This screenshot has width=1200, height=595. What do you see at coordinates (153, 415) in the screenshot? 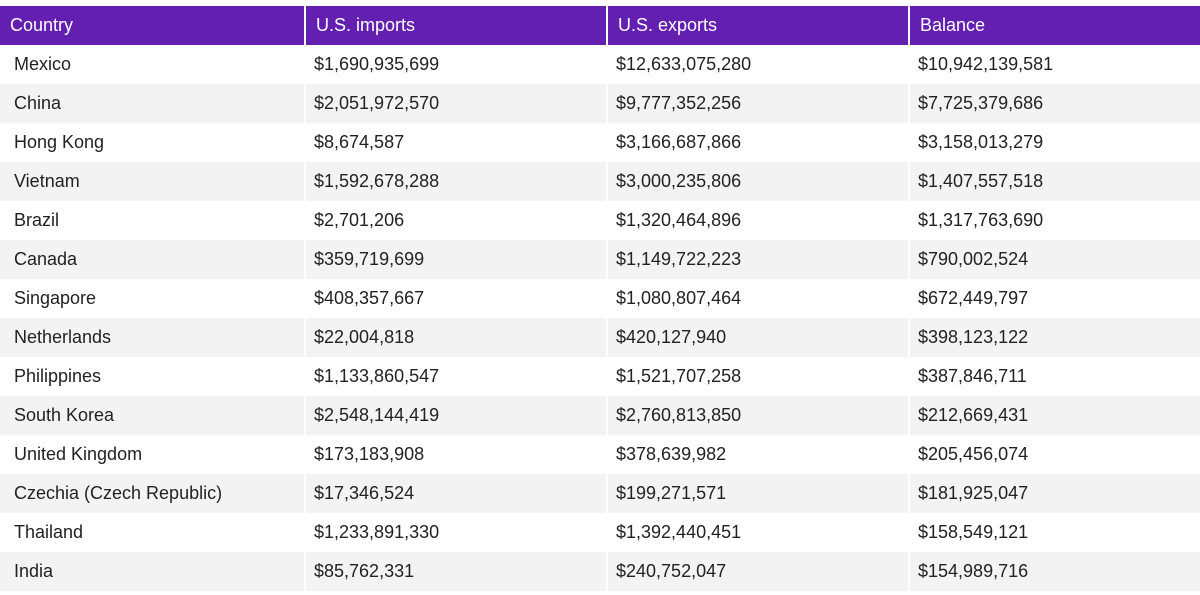
I see `country-cell: South Korea` at bounding box center [153, 415].